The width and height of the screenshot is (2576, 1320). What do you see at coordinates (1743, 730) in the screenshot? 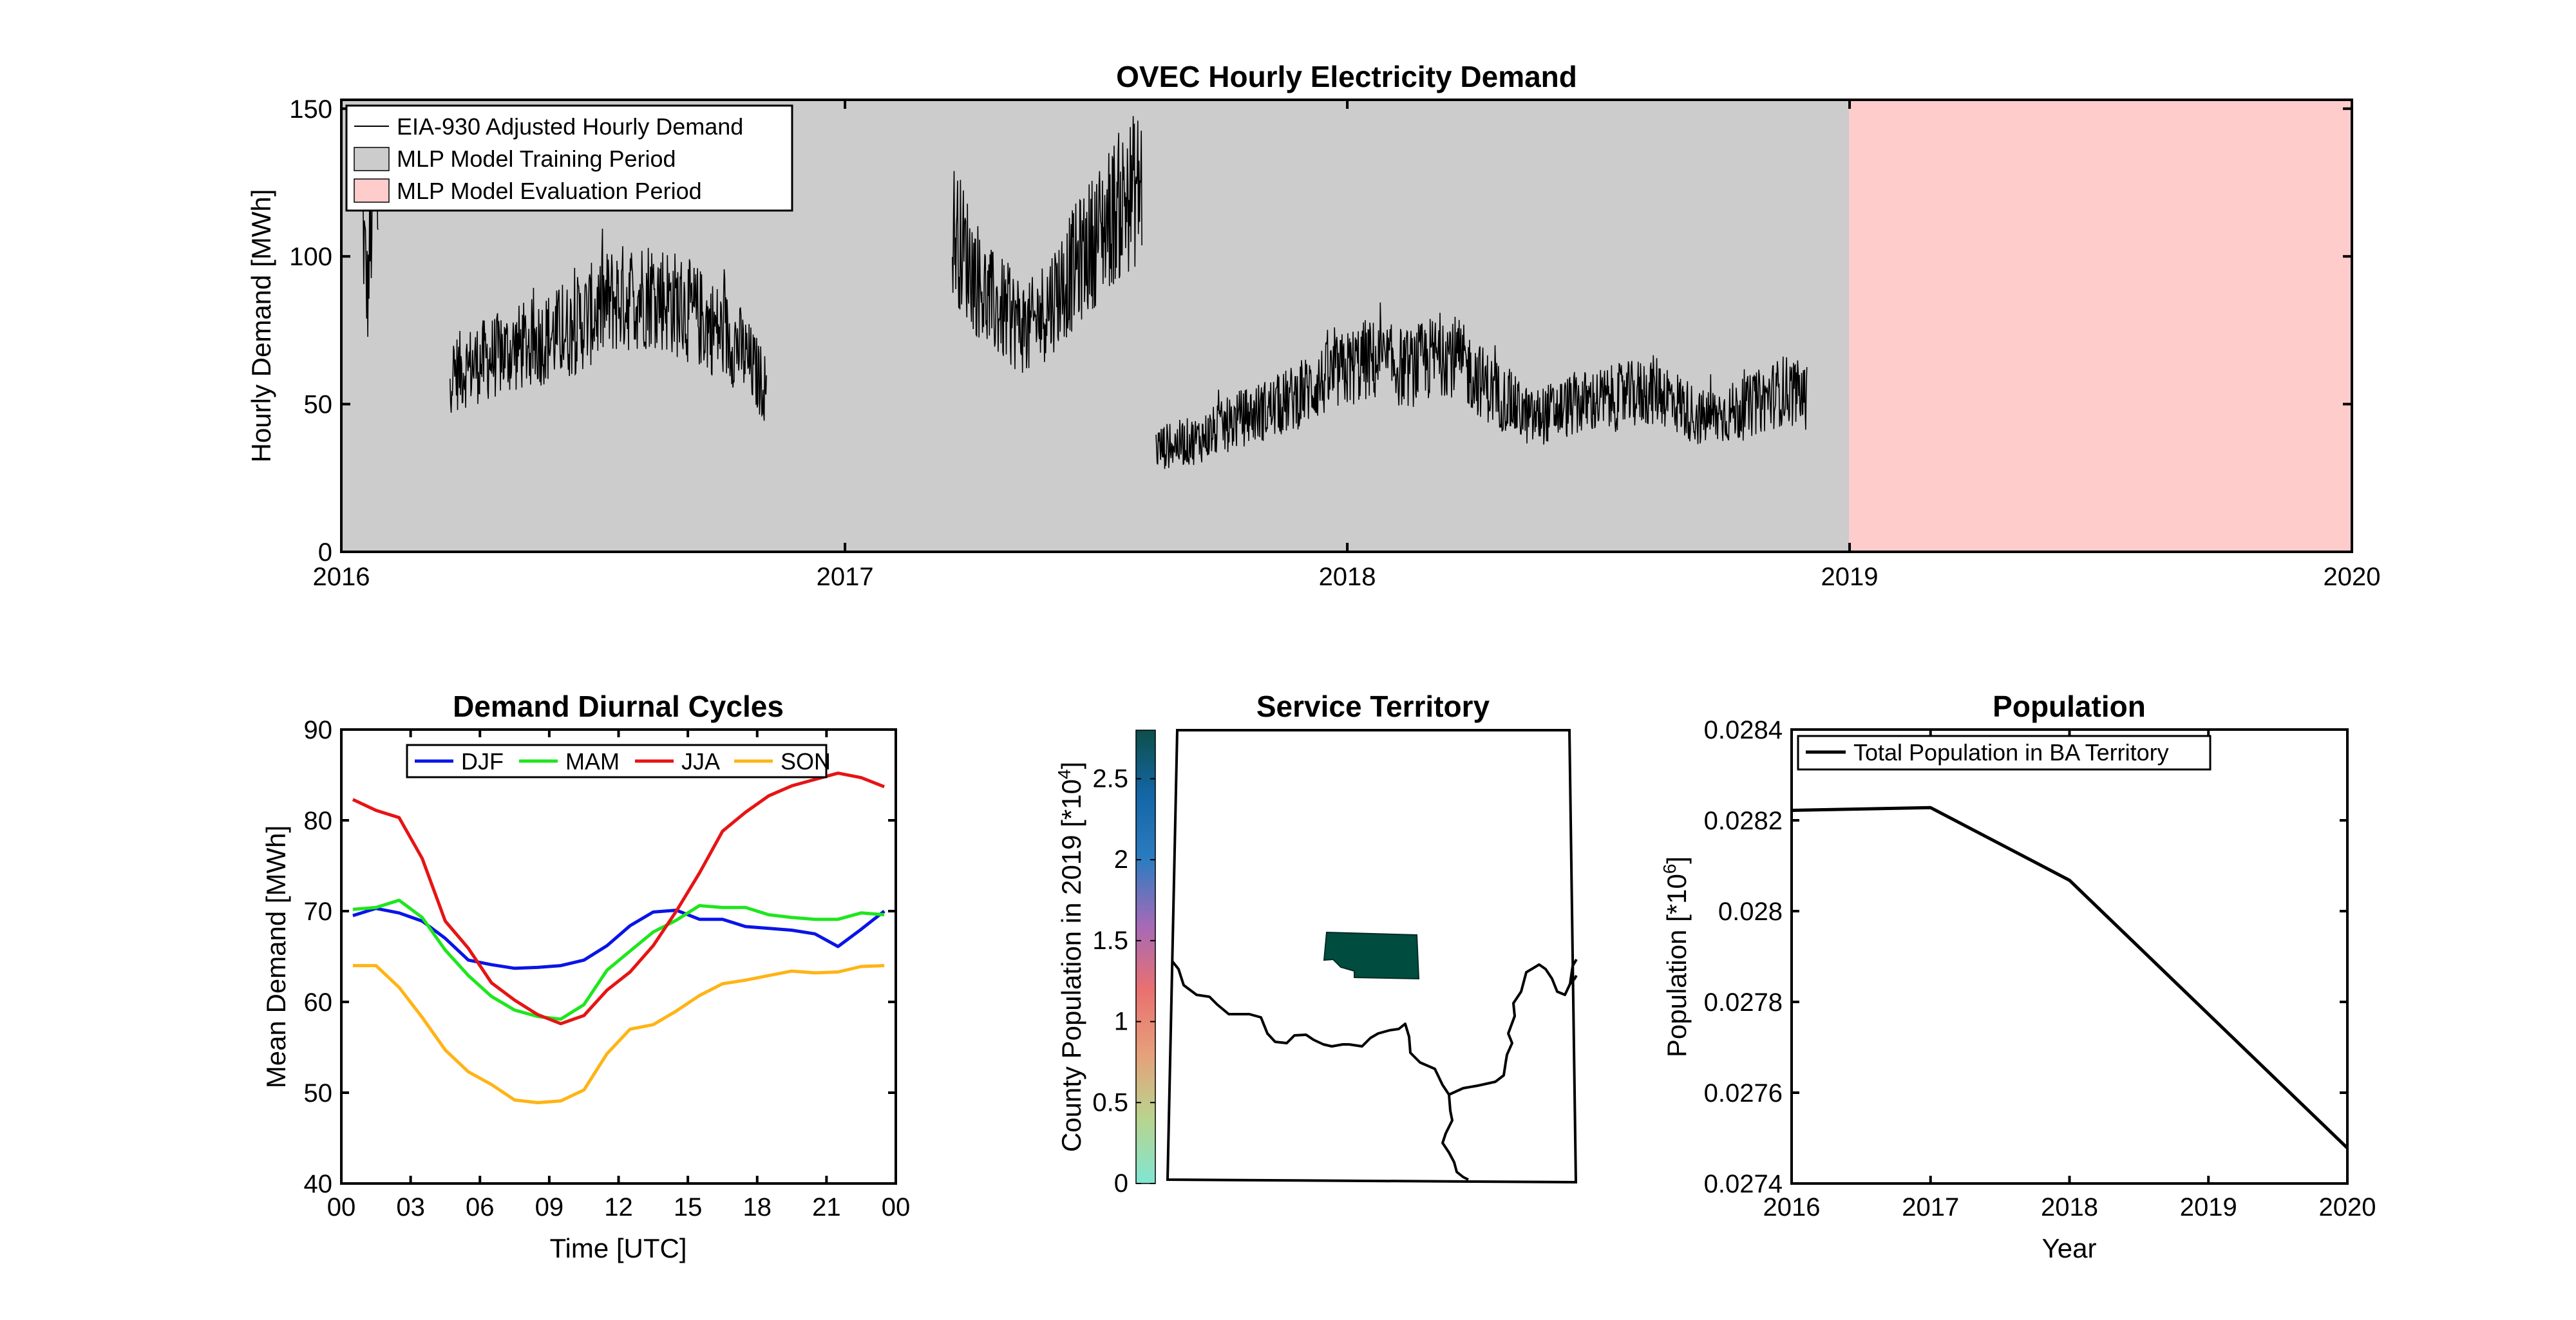
I see `population-y-tick-label: 0.0284` at bounding box center [1743, 730].